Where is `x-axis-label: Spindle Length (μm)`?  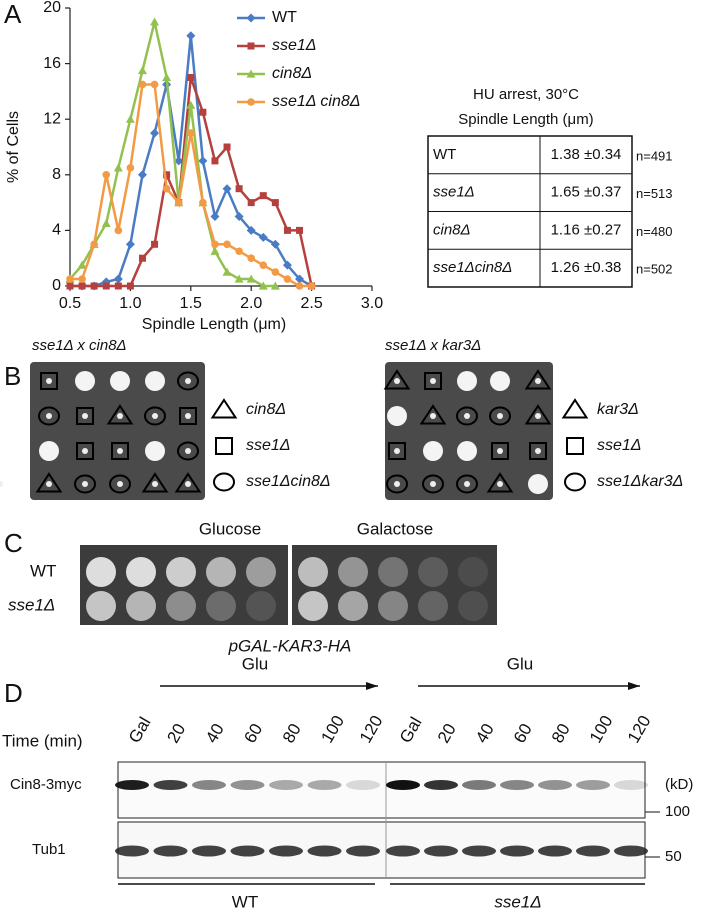
x-axis-label: Spindle Length (μm) is located at coordinates (214, 324).